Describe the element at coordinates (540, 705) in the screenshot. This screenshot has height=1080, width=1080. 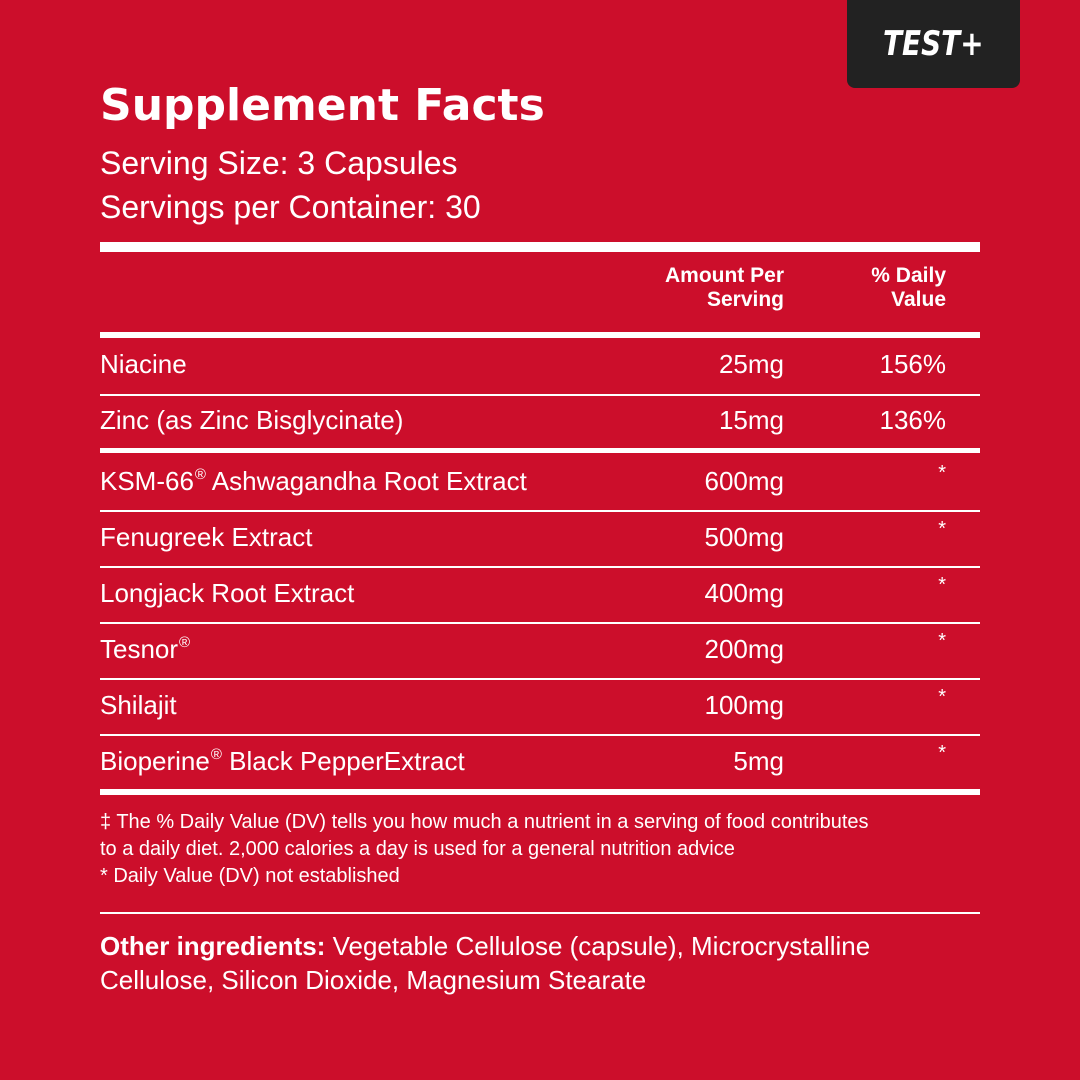
I see `table-row: Shilajit 100mg *` at that location.